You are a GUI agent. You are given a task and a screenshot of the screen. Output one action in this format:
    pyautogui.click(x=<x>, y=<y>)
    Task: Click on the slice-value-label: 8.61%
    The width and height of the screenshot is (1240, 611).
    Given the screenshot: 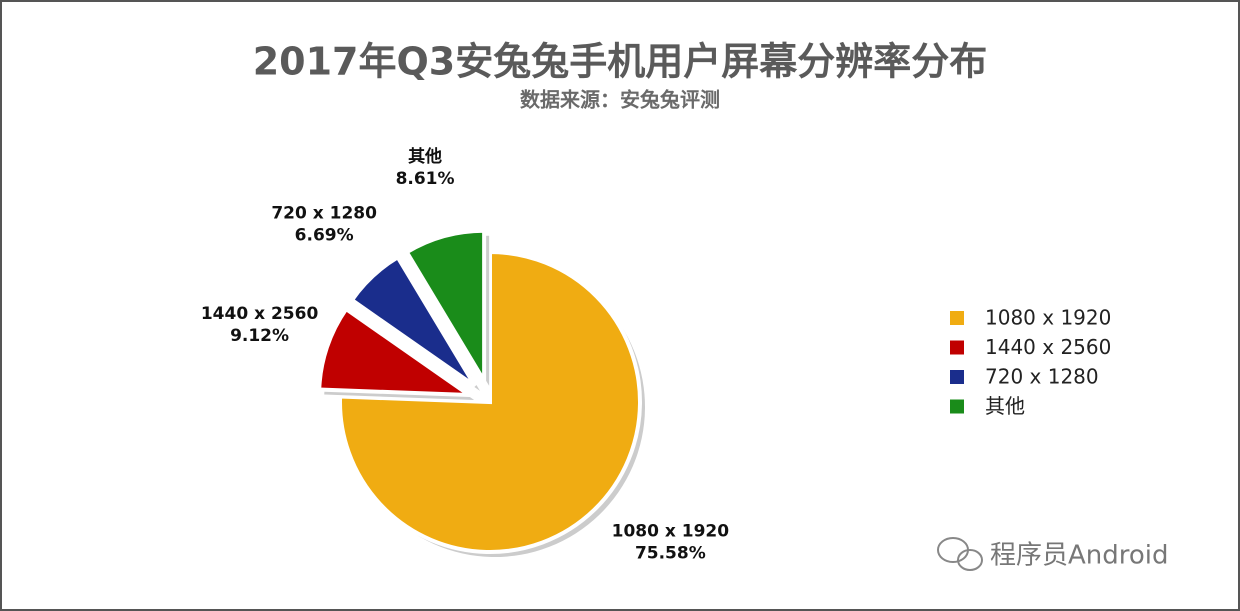 What is the action you would take?
    pyautogui.click(x=425, y=179)
    